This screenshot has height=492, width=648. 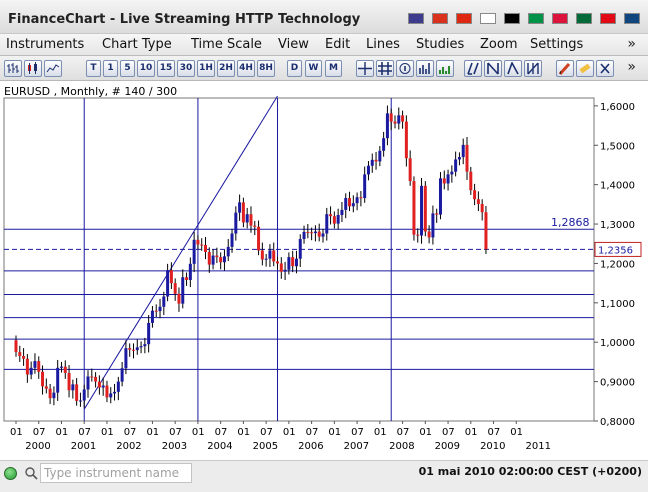 I want to click on timeframe-1m-button: 1, so click(x=110, y=68).